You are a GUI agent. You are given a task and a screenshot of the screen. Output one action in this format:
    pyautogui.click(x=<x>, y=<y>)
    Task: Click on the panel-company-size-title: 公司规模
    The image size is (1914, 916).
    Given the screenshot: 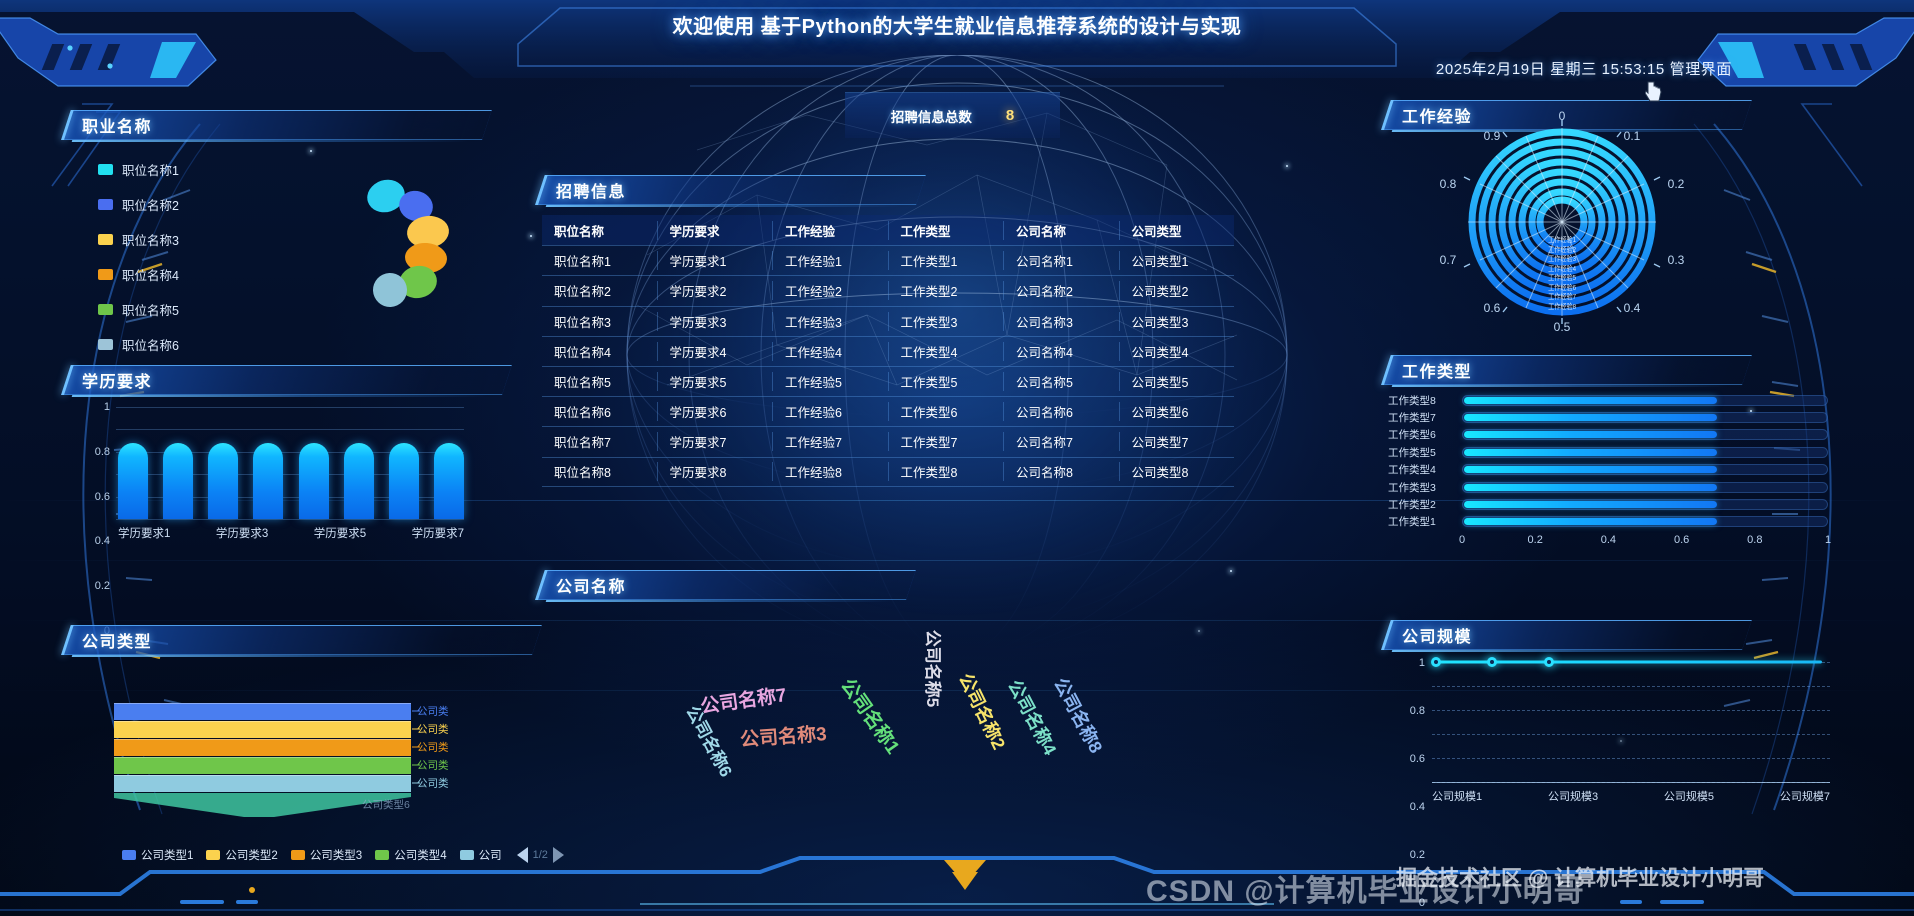 What is the action you would take?
    pyautogui.click(x=1567, y=636)
    